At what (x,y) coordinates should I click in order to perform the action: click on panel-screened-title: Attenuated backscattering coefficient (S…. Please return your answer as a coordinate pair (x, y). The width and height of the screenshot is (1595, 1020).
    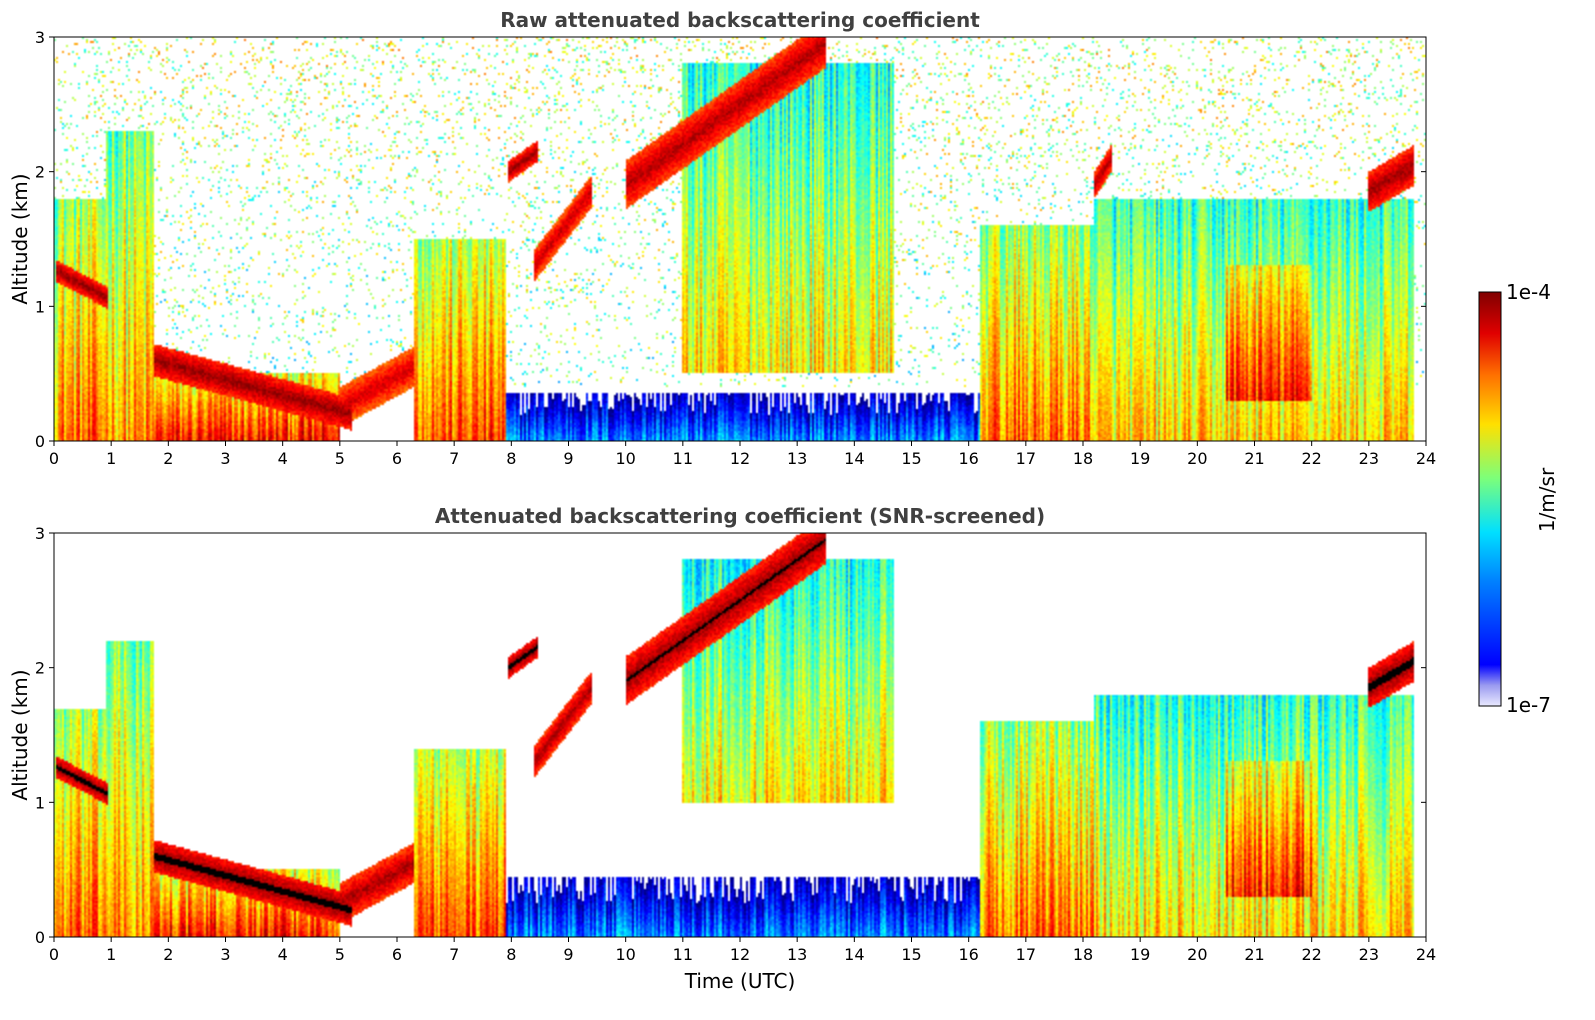
    Looking at the image, I should click on (740, 516).